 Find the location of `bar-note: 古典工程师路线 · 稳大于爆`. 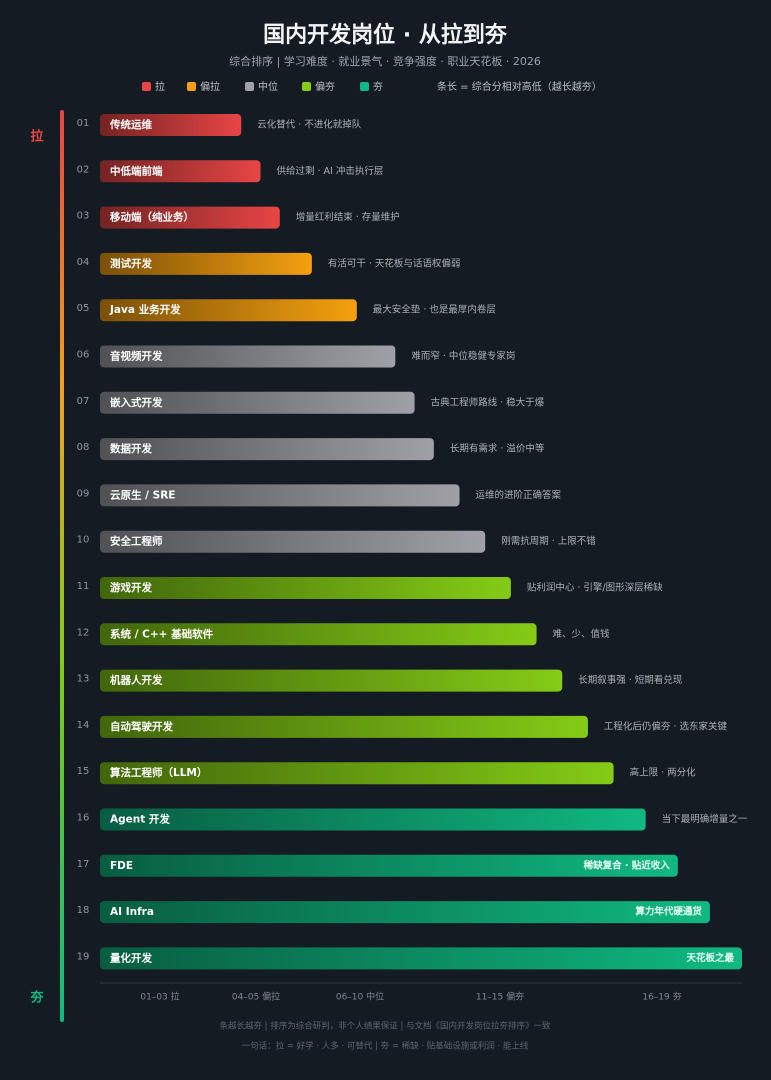

bar-note: 古典工程师路线 · 稳大于爆 is located at coordinates (488, 402).